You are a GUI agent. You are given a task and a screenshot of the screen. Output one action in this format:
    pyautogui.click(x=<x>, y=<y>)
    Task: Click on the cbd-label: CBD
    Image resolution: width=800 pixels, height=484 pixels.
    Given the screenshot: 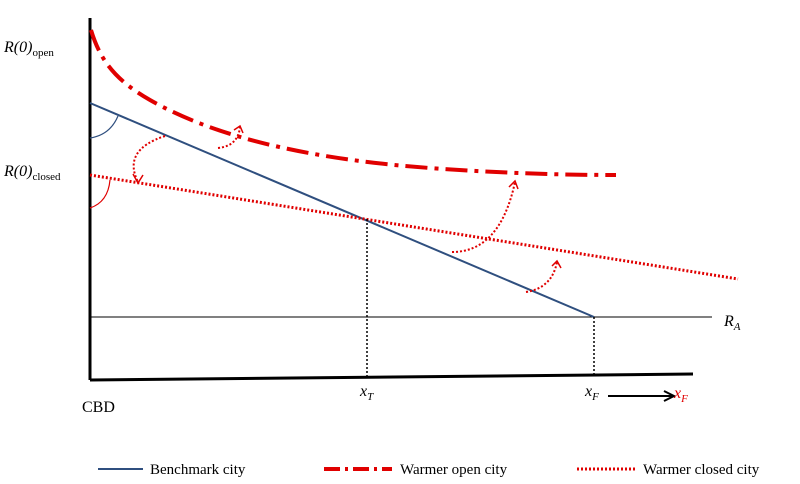 What is the action you would take?
    pyautogui.click(x=98, y=407)
    